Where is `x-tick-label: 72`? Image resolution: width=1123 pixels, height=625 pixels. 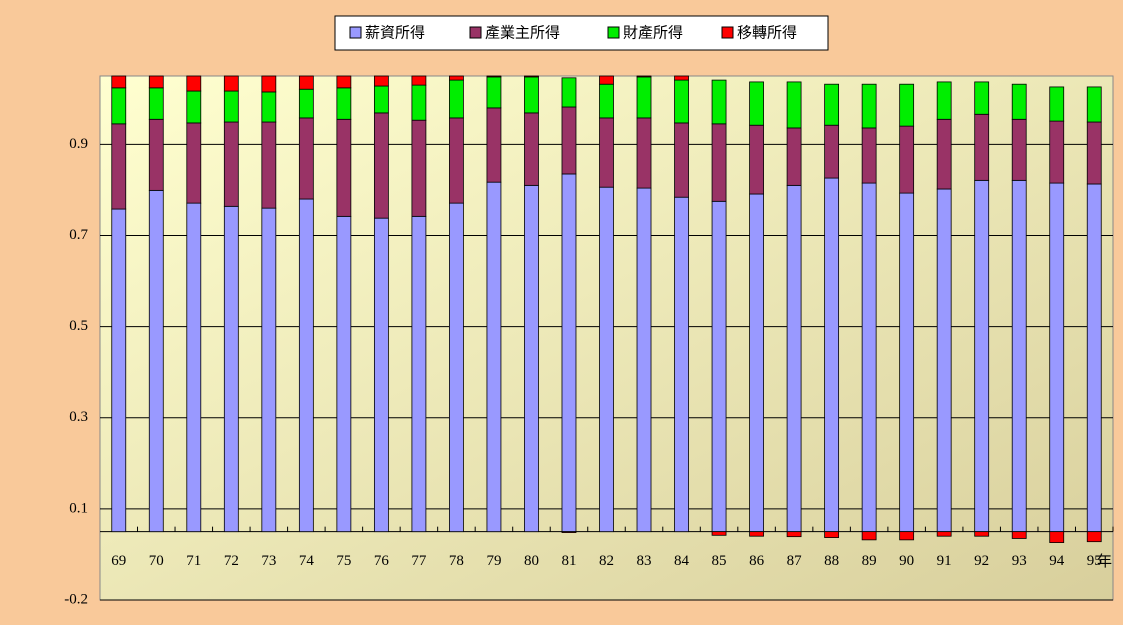
x-tick-label: 72 is located at coordinates (231, 561).